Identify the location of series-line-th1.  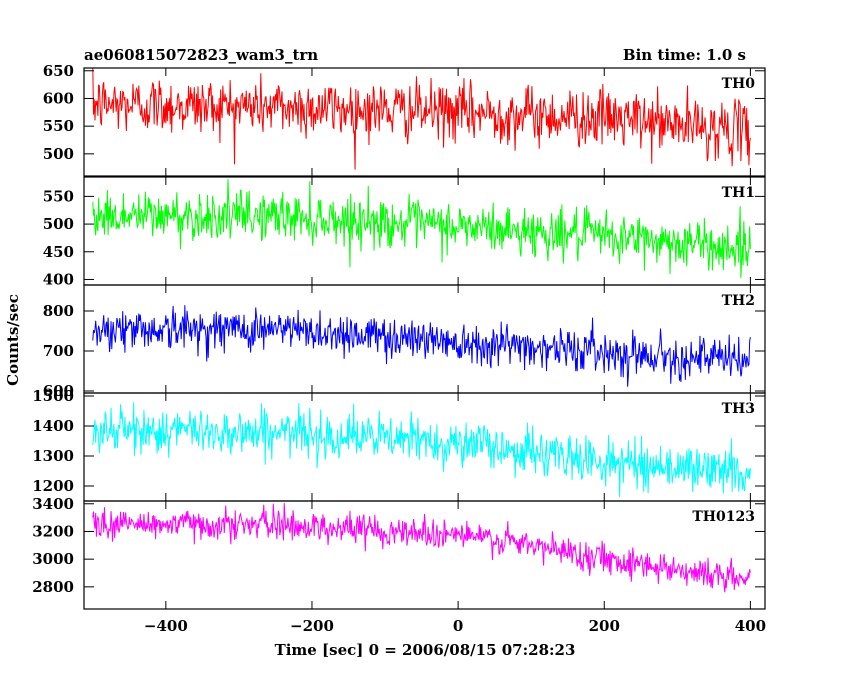
(421, 229).